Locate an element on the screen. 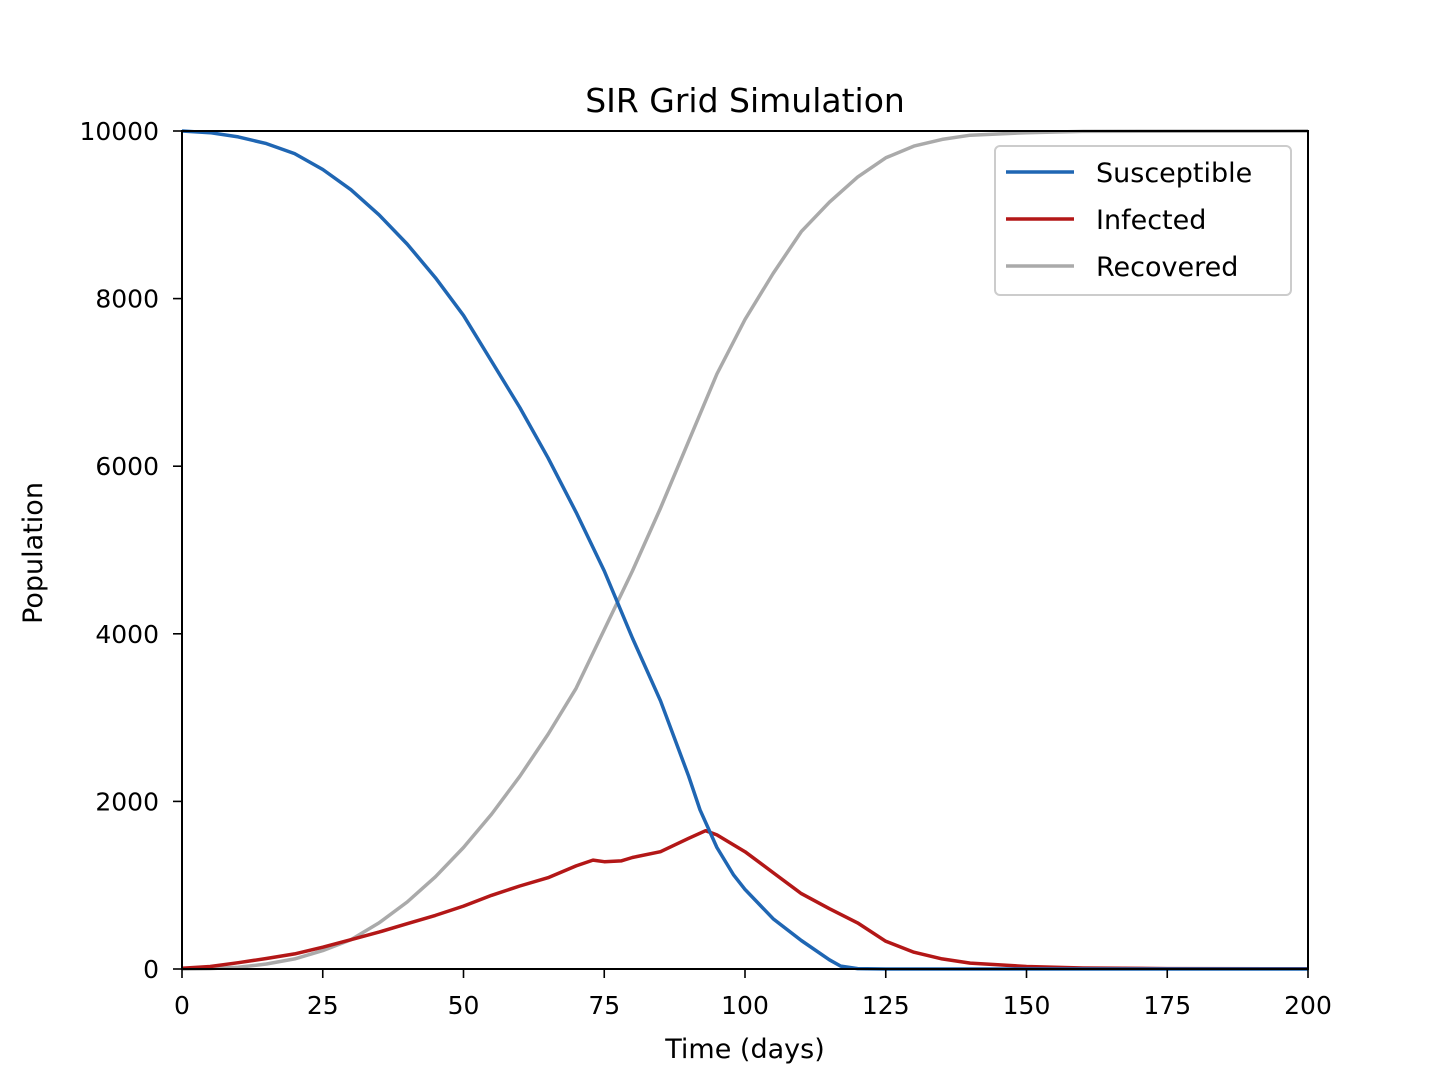 This screenshot has width=1452, height=1089. y-tick-label: 6000 is located at coordinates (127, 466).